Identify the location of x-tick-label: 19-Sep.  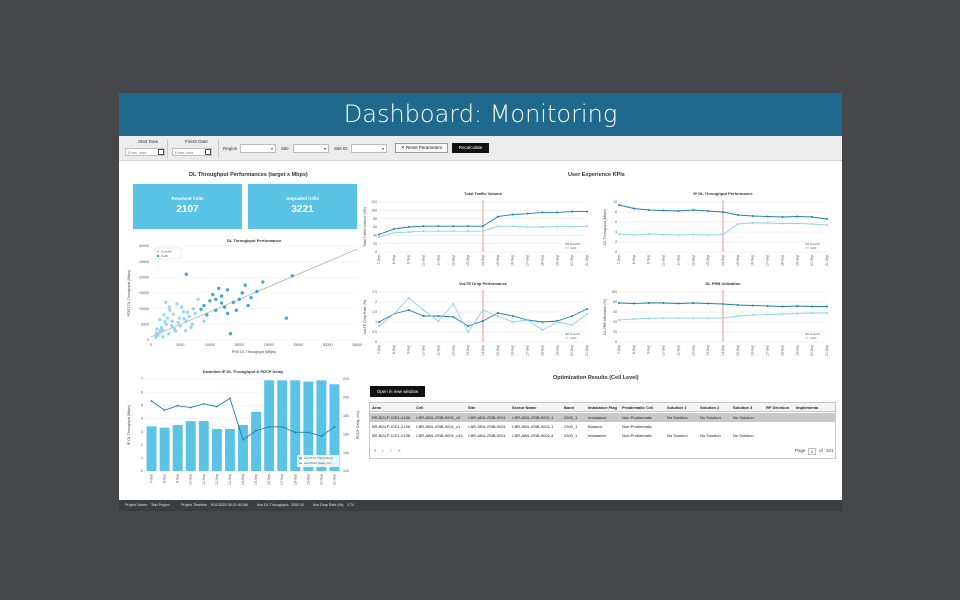
(797, 350).